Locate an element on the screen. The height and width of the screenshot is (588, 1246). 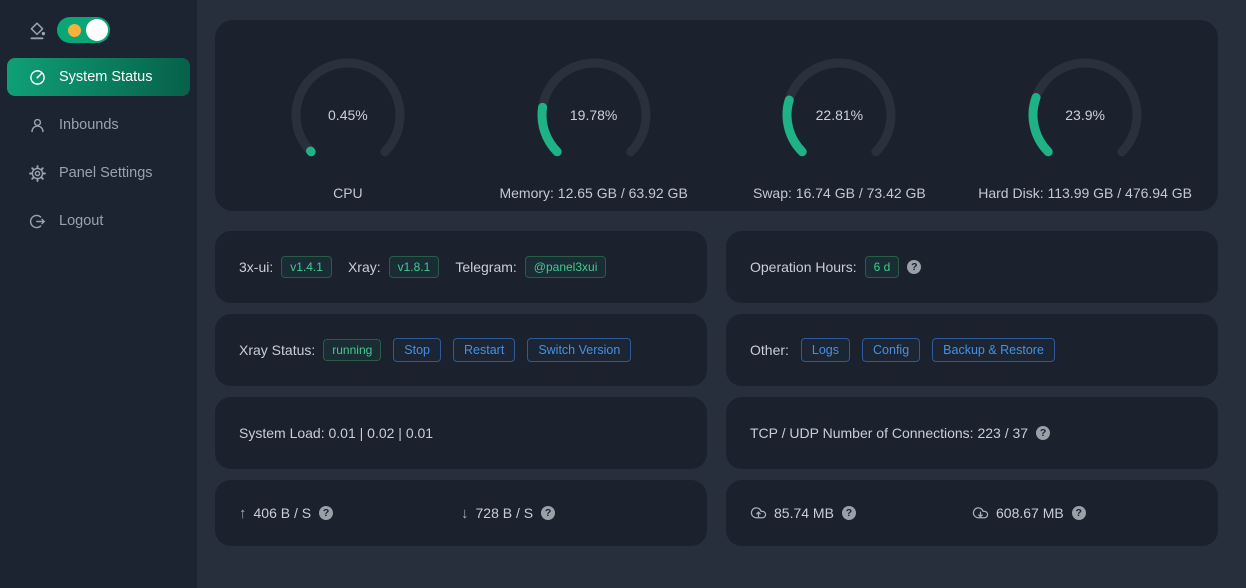
logout-icon is located at coordinates (37, 221).